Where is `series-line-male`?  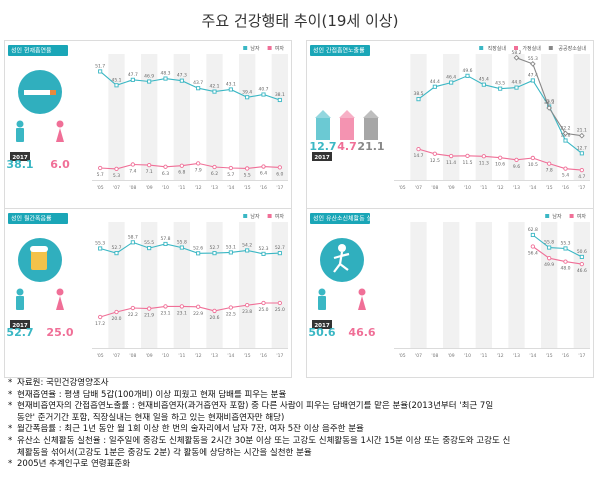 series-line-male is located at coordinates (190, 248).